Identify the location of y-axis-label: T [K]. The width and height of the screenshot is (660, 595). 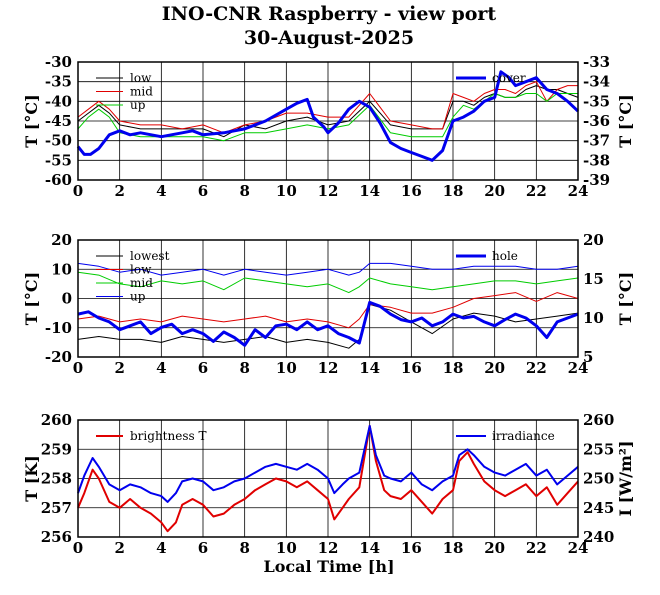
(31, 478).